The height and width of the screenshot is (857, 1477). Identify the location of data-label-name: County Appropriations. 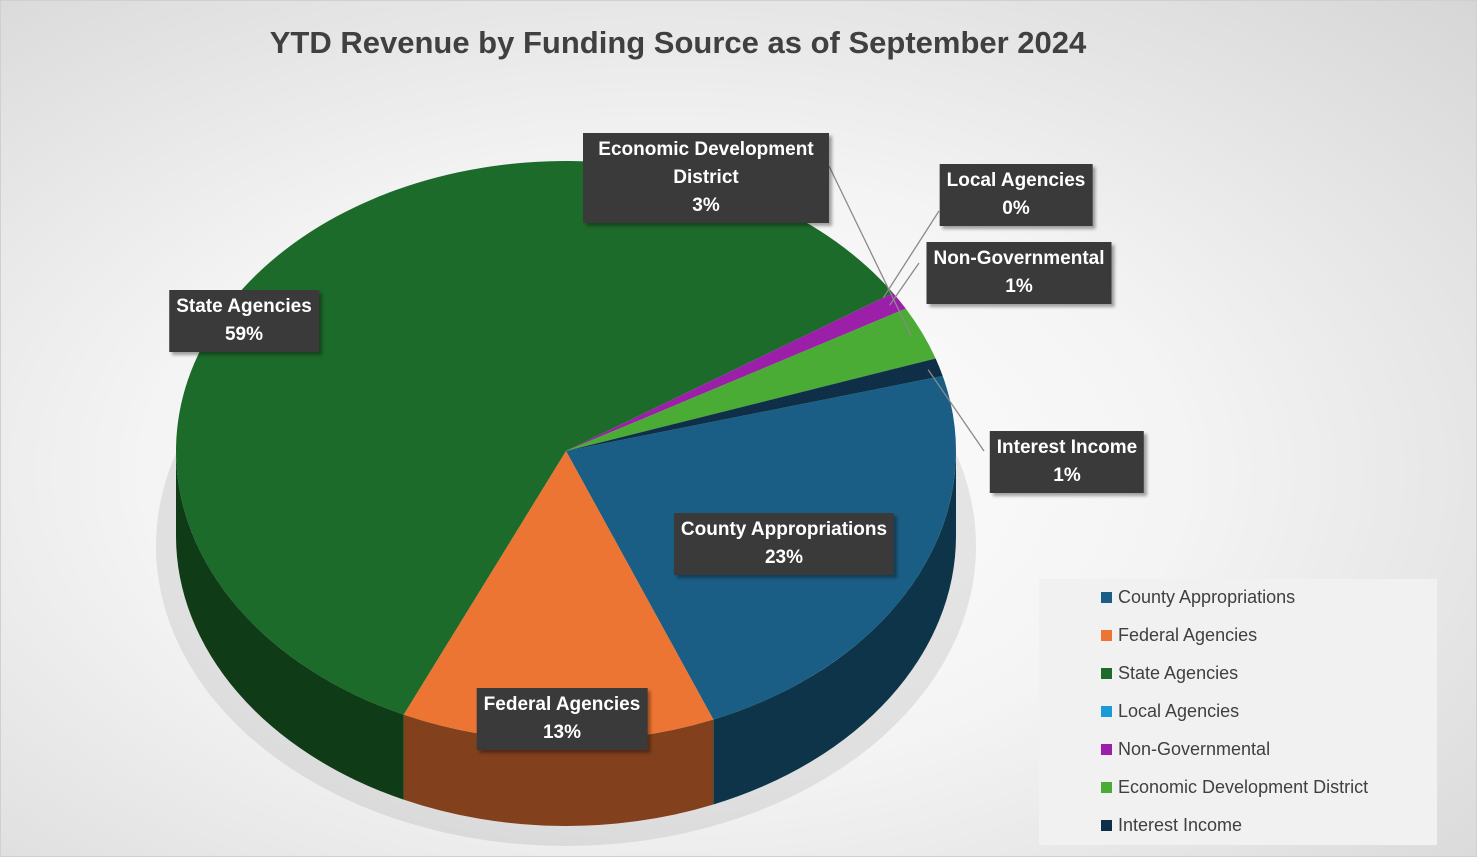
(784, 529).